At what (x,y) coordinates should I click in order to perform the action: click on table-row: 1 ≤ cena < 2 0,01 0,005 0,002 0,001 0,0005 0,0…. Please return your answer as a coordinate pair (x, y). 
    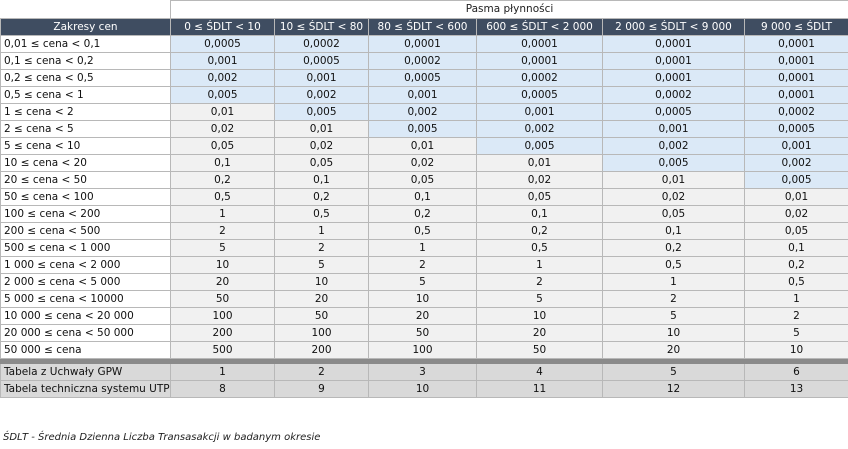
    Looking at the image, I should click on (424, 112).